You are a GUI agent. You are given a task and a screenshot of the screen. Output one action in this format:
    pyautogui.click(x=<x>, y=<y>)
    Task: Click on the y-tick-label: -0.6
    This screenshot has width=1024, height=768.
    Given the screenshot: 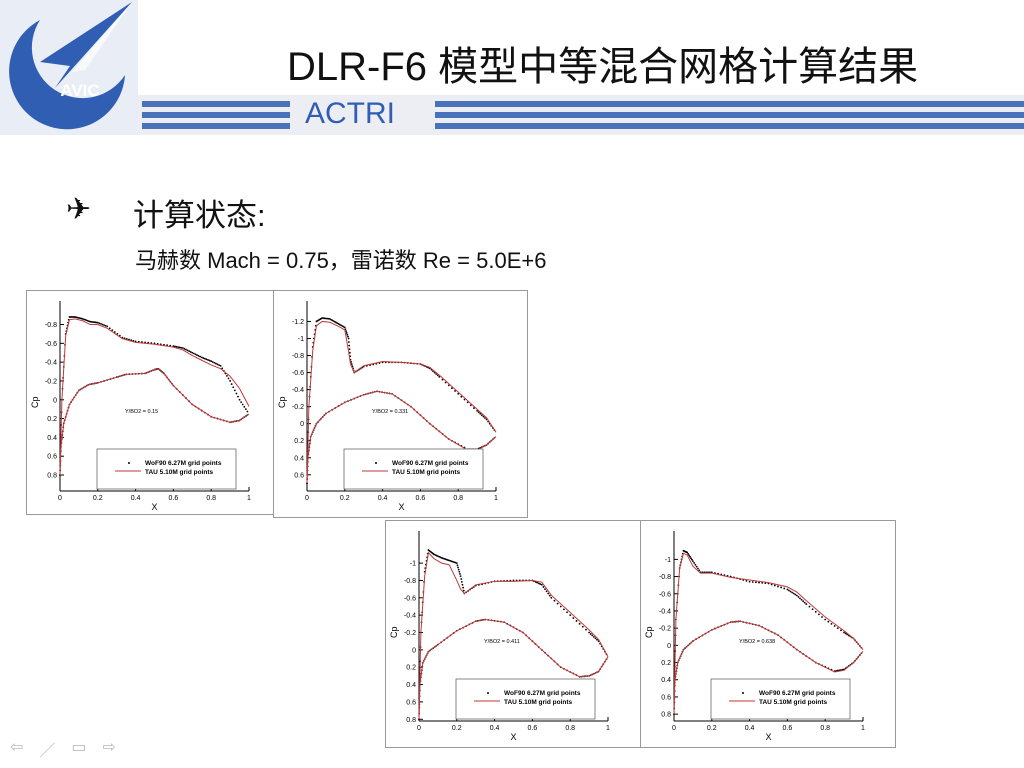 What is the action you would take?
    pyautogui.click(x=665, y=594)
    